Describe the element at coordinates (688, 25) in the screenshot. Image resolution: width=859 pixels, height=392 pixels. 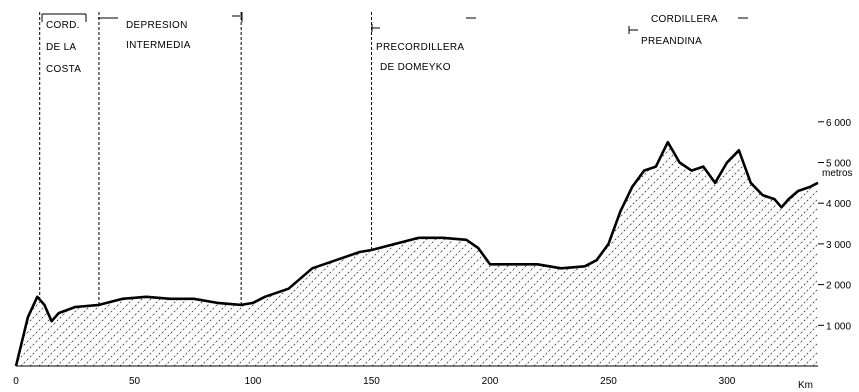
I see `bracket-cordillera-preandina` at that location.